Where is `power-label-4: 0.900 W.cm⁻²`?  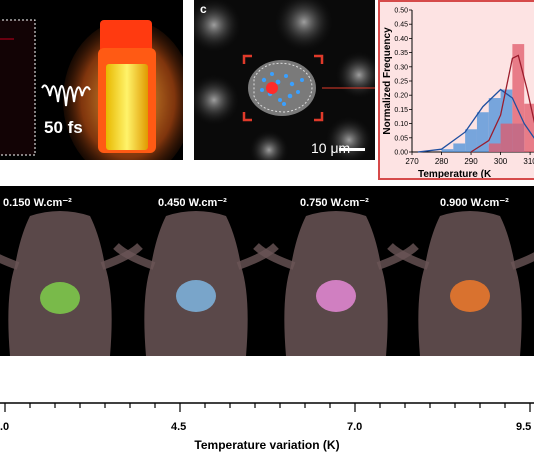
power-label-4: 0.900 W.cm⁻² is located at coordinates (474, 203).